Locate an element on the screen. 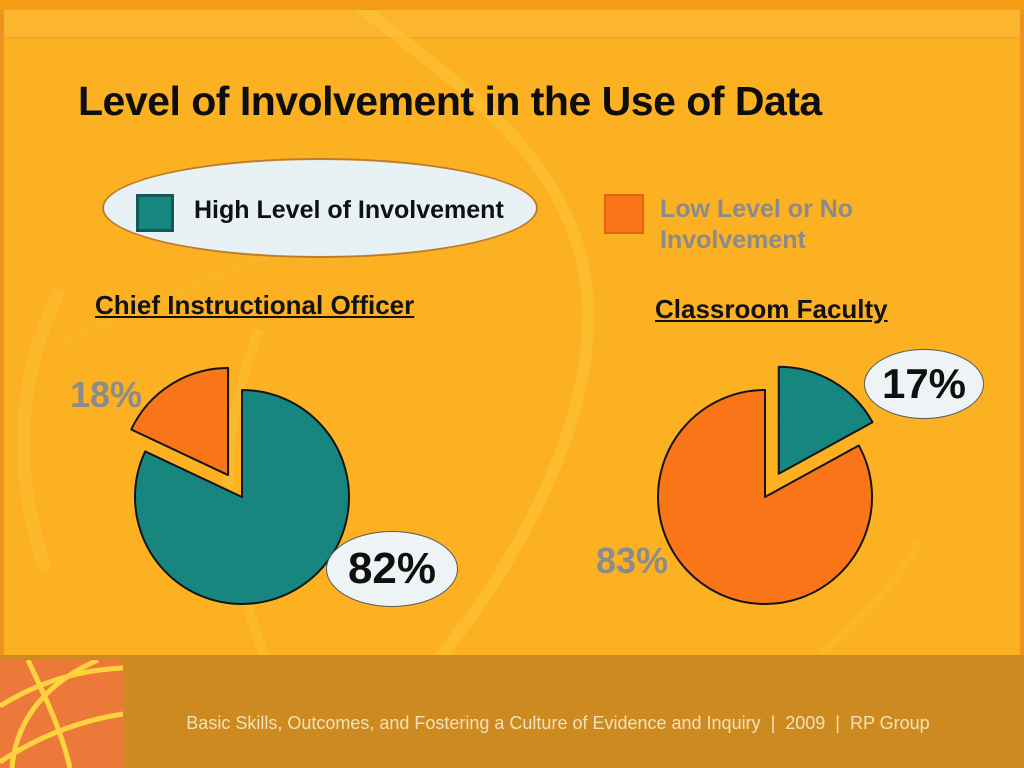 This screenshot has width=1024, height=768. data-label-cio-high-bubble: 82% is located at coordinates (392, 569).